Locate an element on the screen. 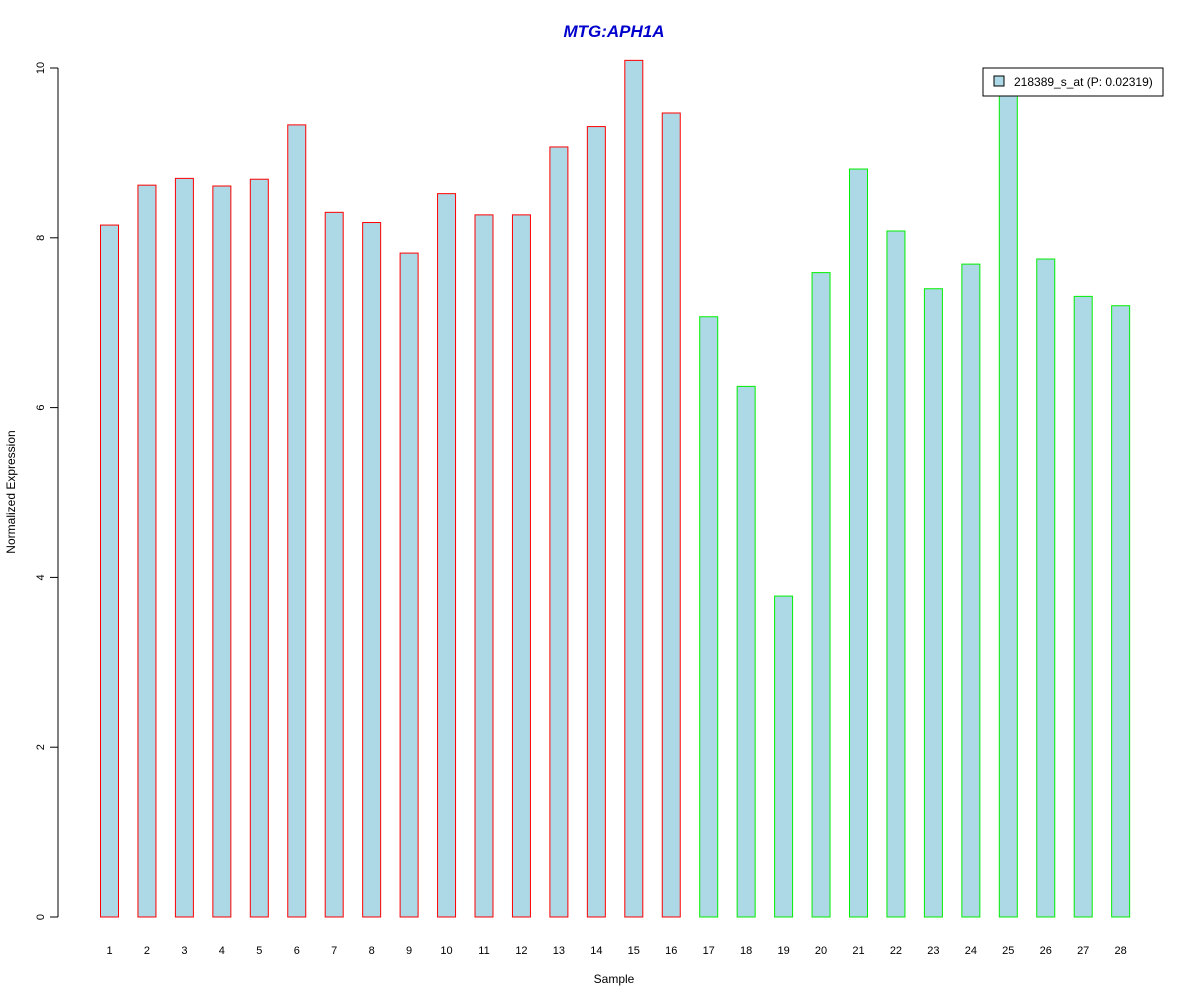 This screenshot has width=1200, height=1000. legend-swatch is located at coordinates (999, 81).